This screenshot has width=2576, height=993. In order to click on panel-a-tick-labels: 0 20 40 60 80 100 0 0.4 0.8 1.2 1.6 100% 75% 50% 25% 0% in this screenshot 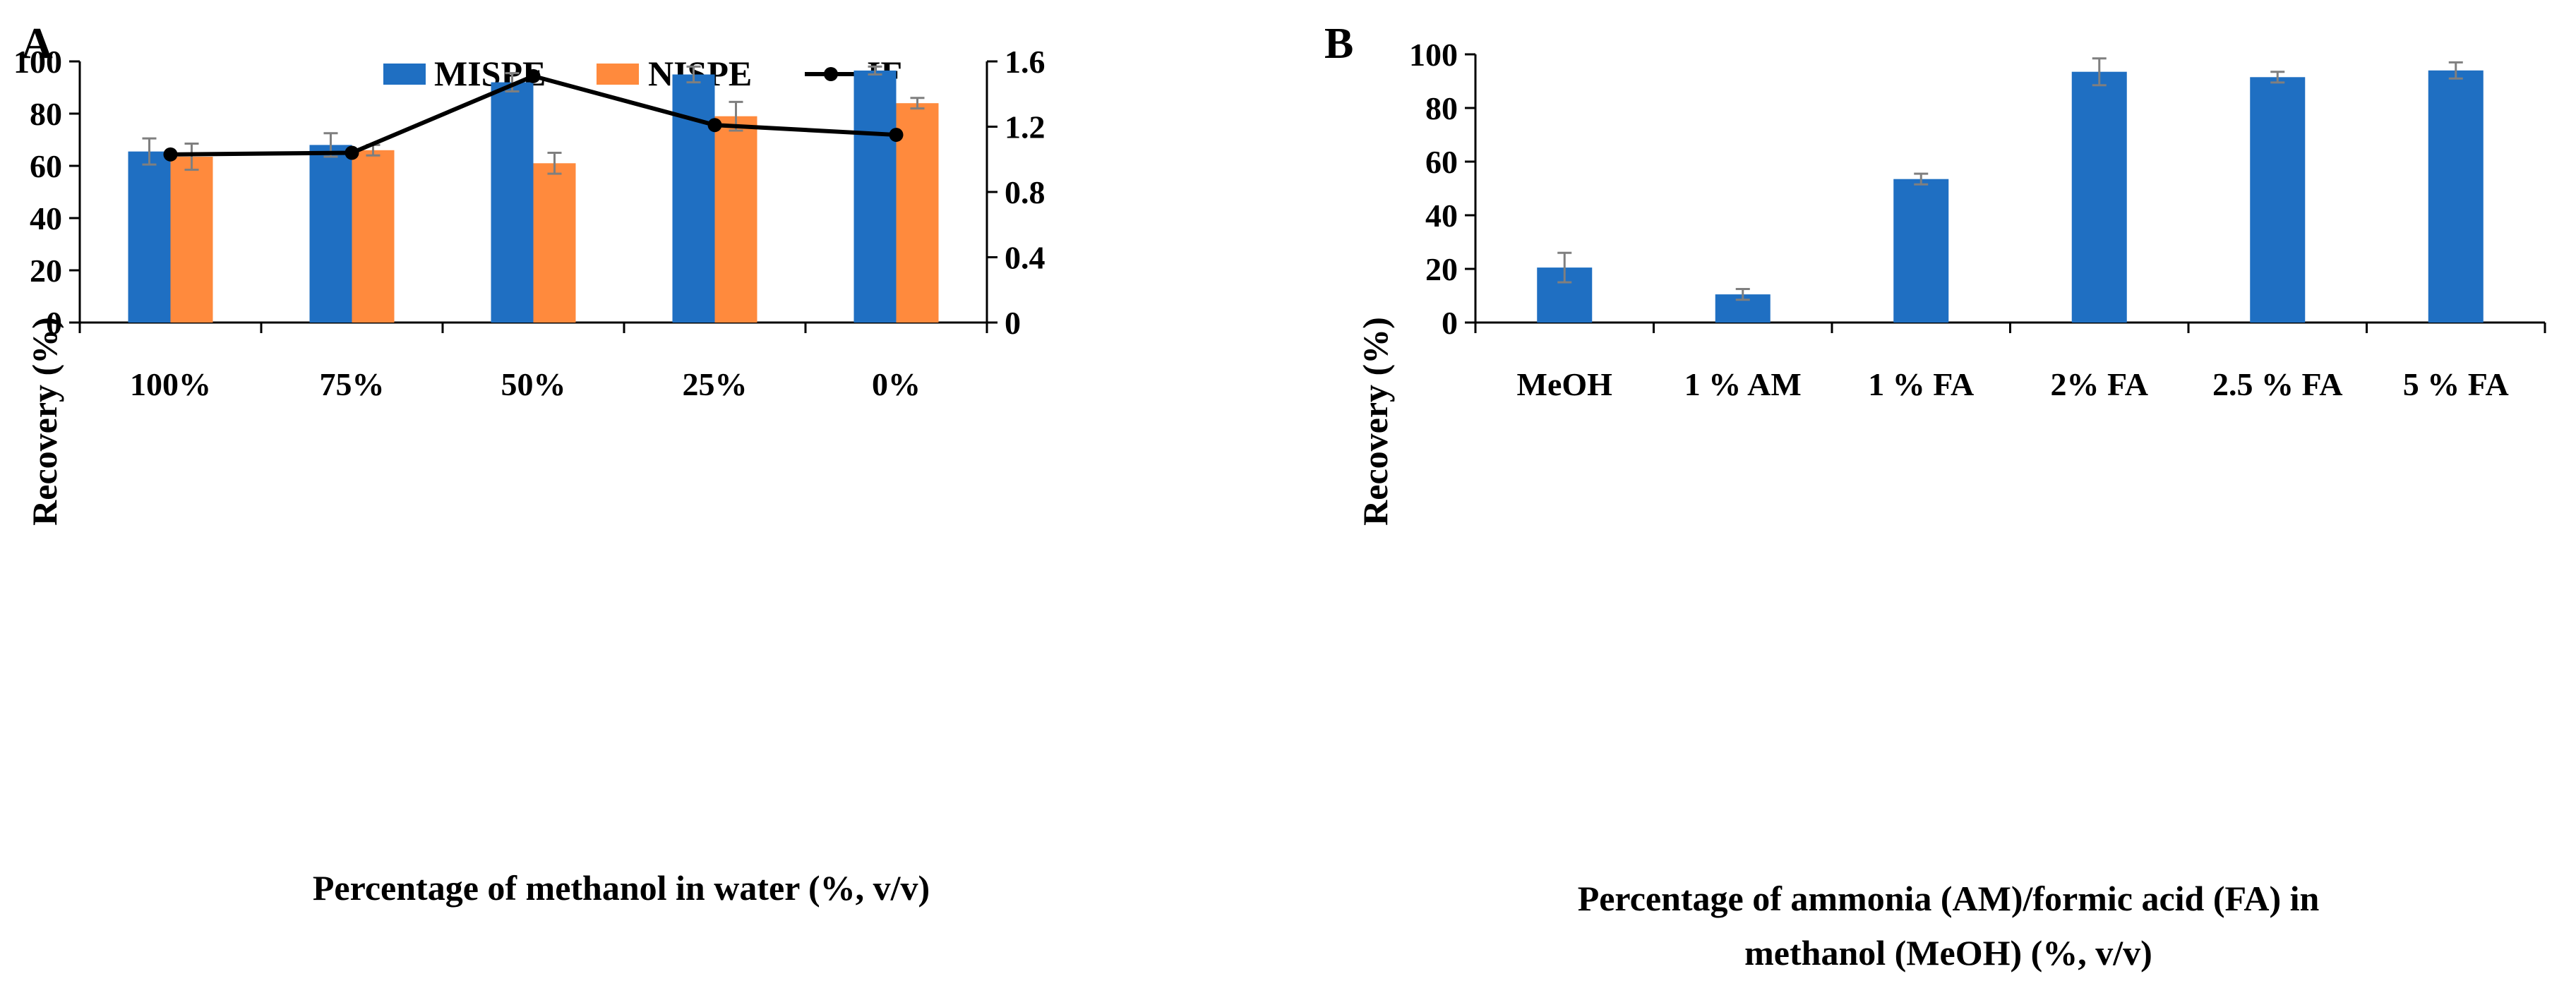, I will do `click(529, 223)`.